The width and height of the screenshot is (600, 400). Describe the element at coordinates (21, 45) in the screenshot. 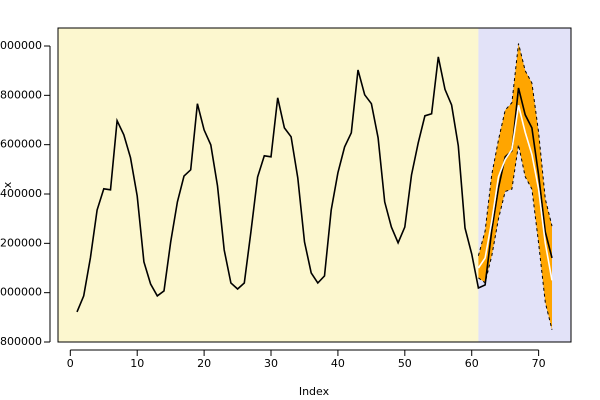

I see `y-tick-label: 2000000` at that location.